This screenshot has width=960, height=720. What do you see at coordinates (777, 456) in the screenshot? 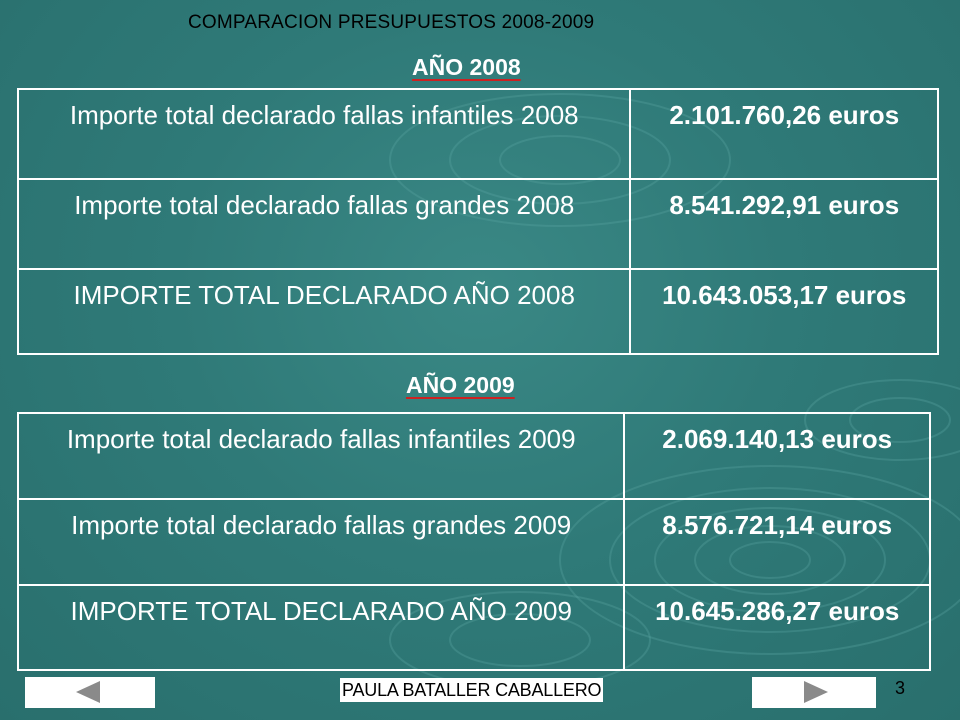
I see `row-value: 2.069.140,13 euros` at bounding box center [777, 456].